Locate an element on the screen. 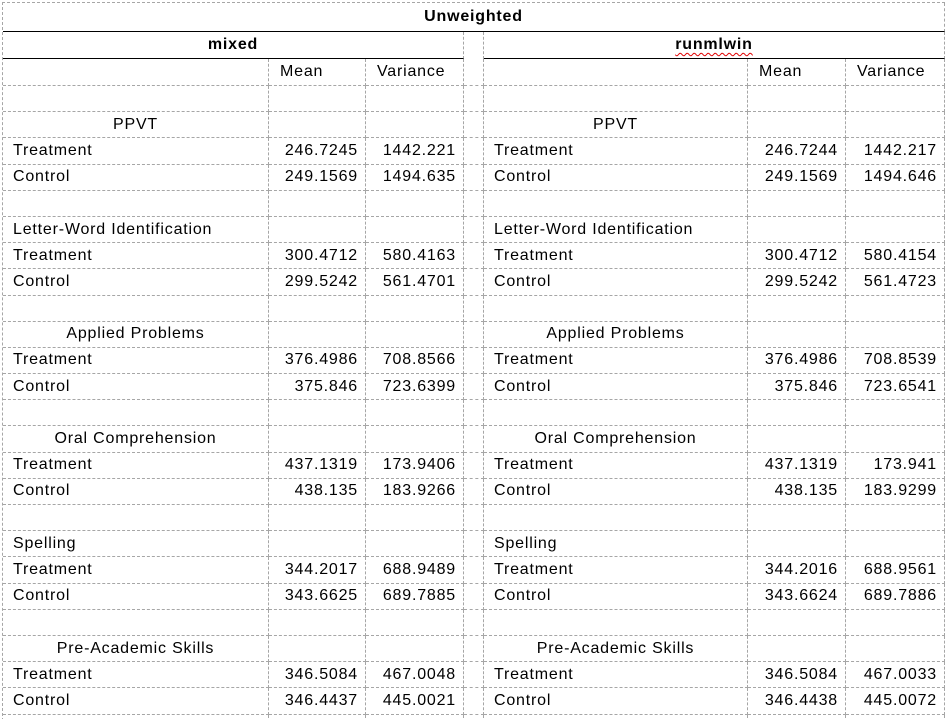  runmlwin-mean-value: 299.5242 is located at coordinates (797, 282).